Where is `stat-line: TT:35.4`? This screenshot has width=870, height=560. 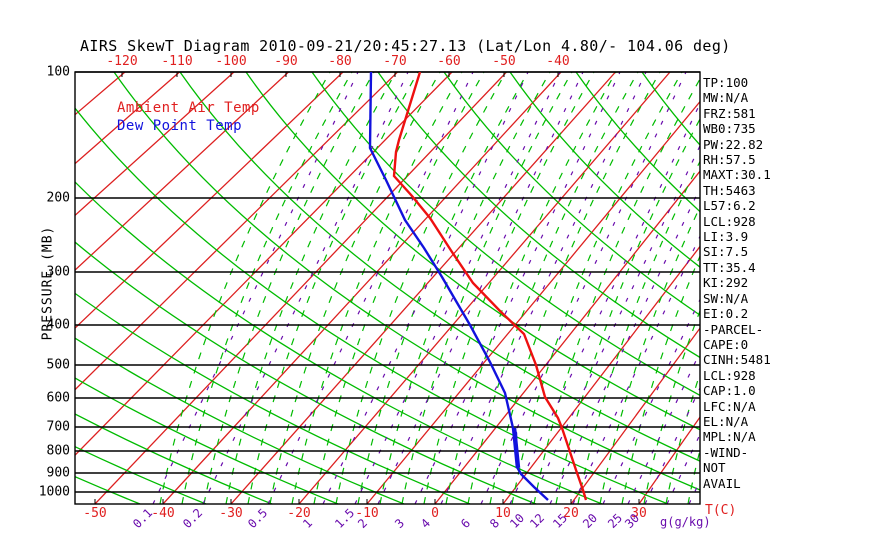 stat-line: TT:35.4 is located at coordinates (729, 267).